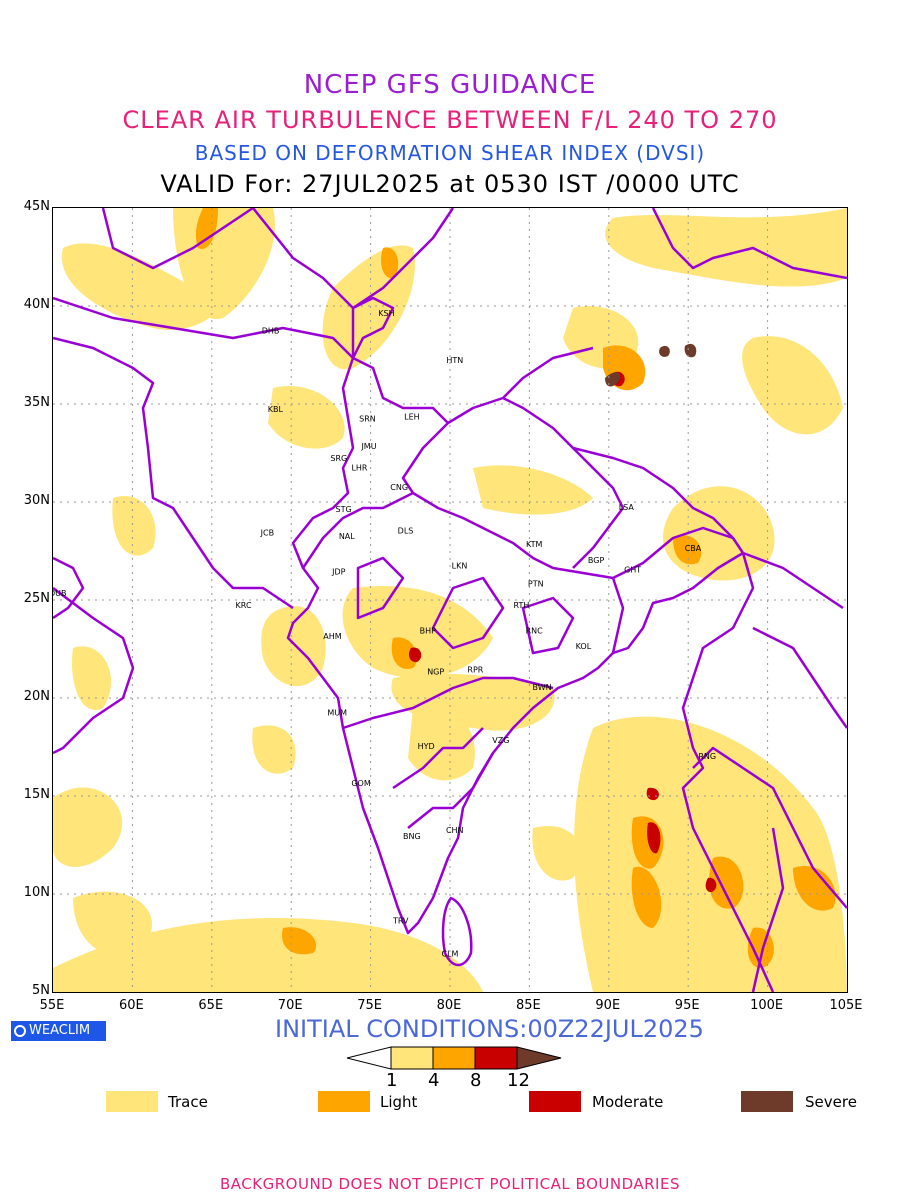 The height and width of the screenshot is (1200, 900). I want to click on station-label: CLM, so click(450, 954).